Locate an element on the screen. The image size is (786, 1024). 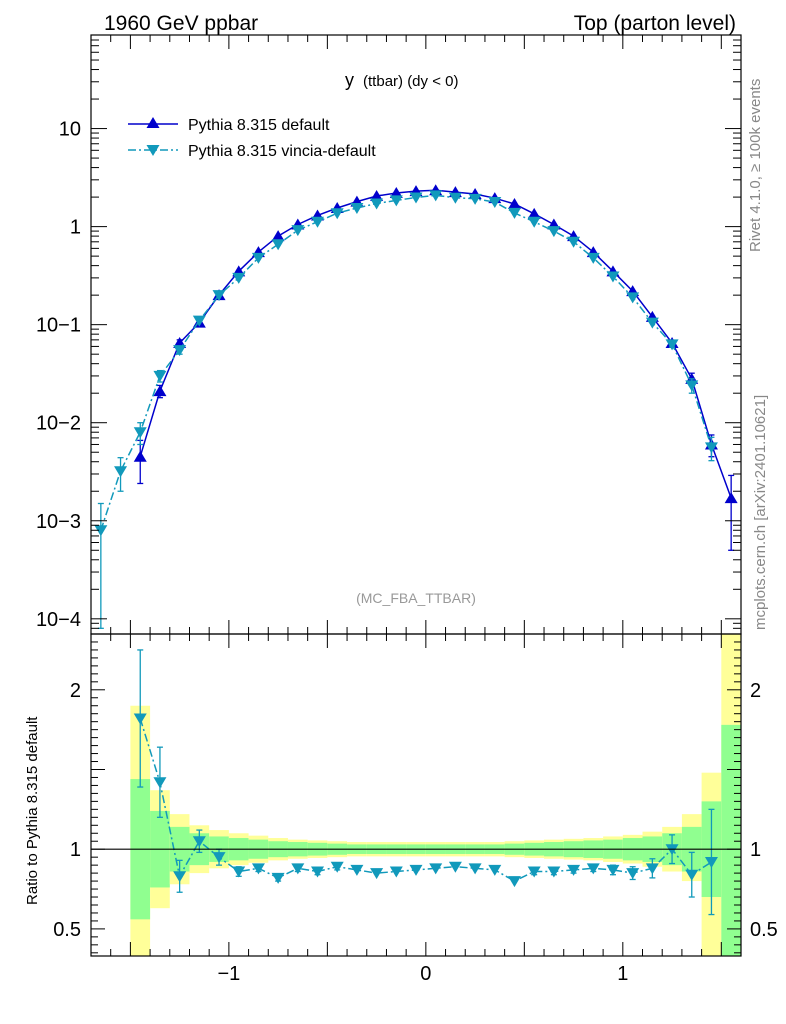
legend-label-vincia: Pythia 8.315 vincia-default is located at coordinates (282, 151).